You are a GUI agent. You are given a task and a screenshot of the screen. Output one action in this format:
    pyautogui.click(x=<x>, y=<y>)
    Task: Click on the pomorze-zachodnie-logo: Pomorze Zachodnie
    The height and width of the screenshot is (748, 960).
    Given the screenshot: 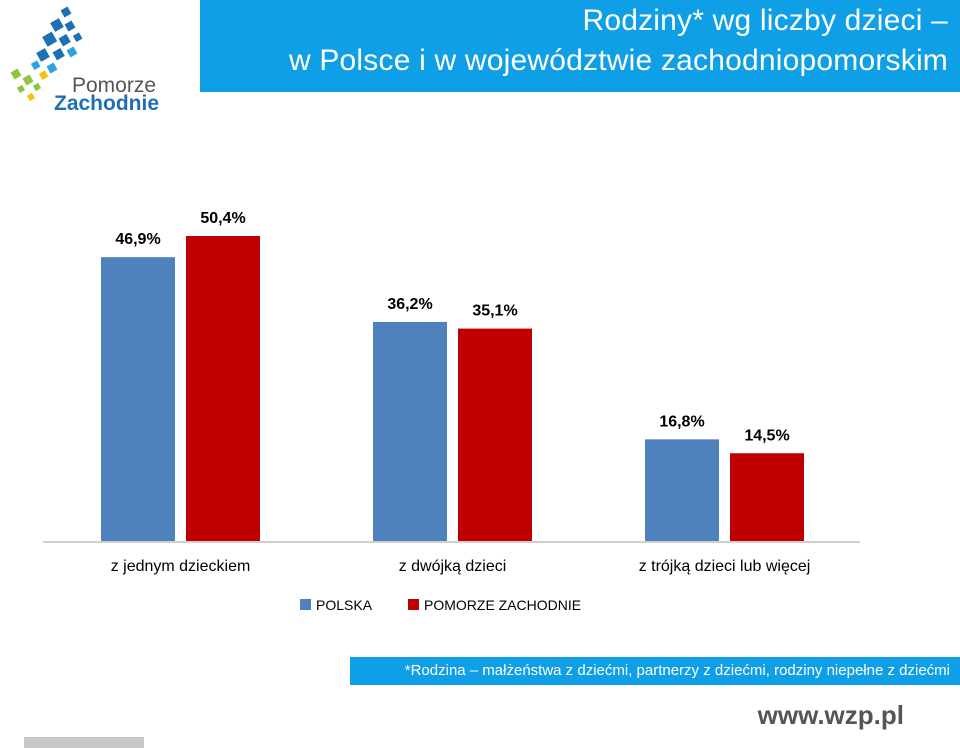 What is the action you would take?
    pyautogui.click(x=99, y=59)
    